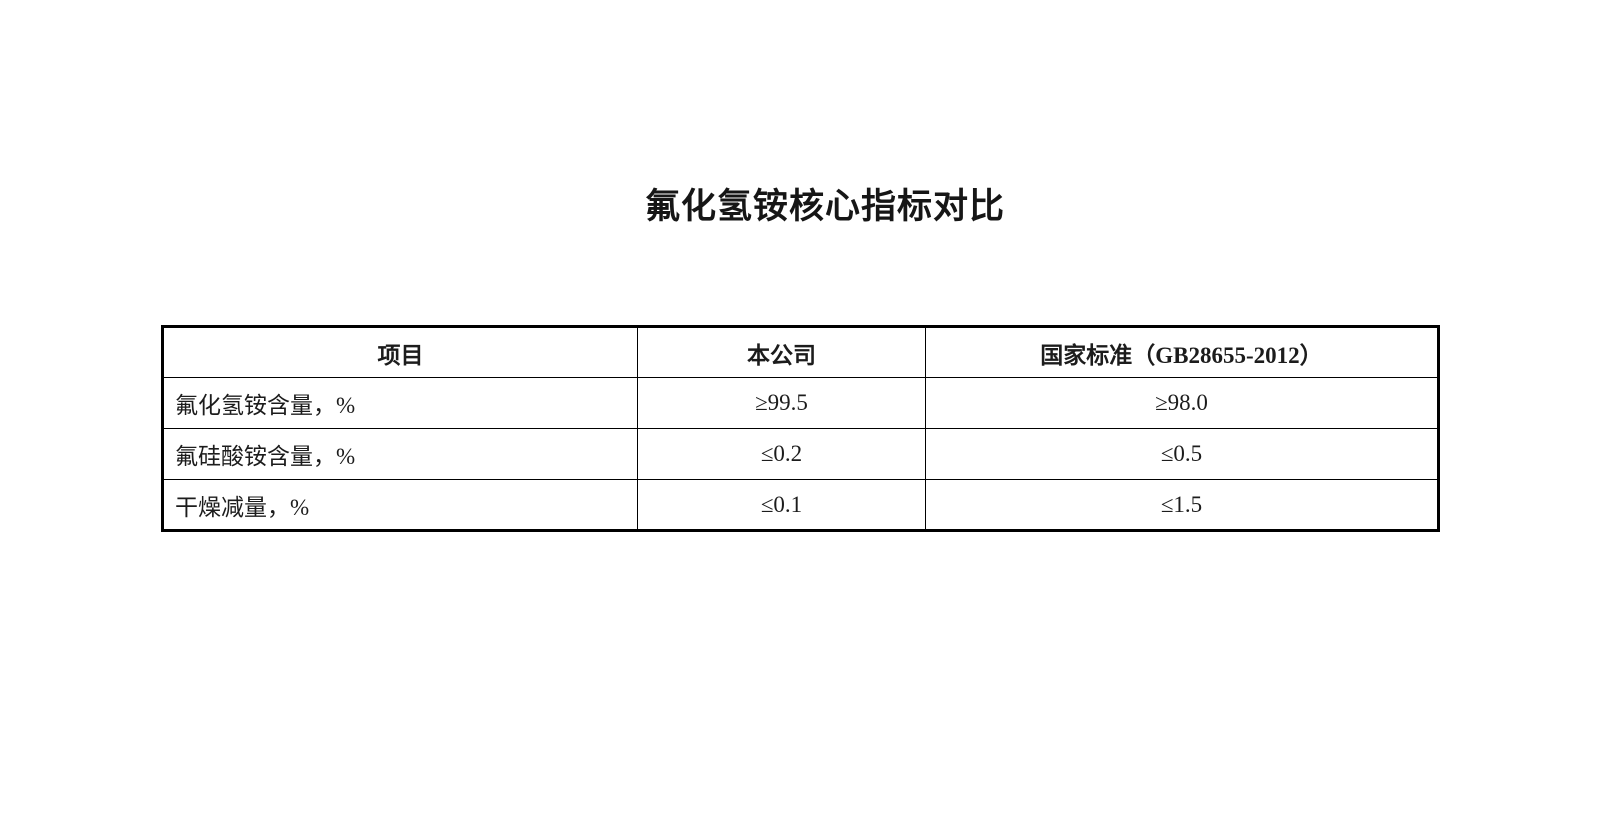  What do you see at coordinates (400, 505) in the screenshot?
I see `row-item-label: 干燥减量，%` at bounding box center [400, 505].